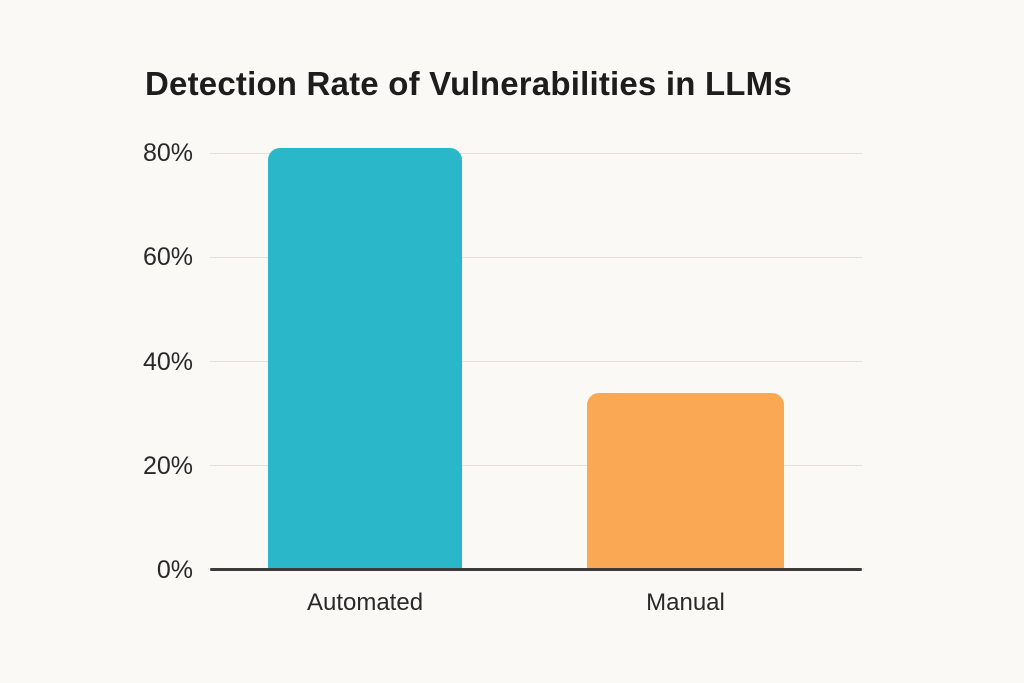 The width and height of the screenshot is (1024, 683). Describe the element at coordinates (365, 602) in the screenshot. I see `x-category-label: Automated` at that location.